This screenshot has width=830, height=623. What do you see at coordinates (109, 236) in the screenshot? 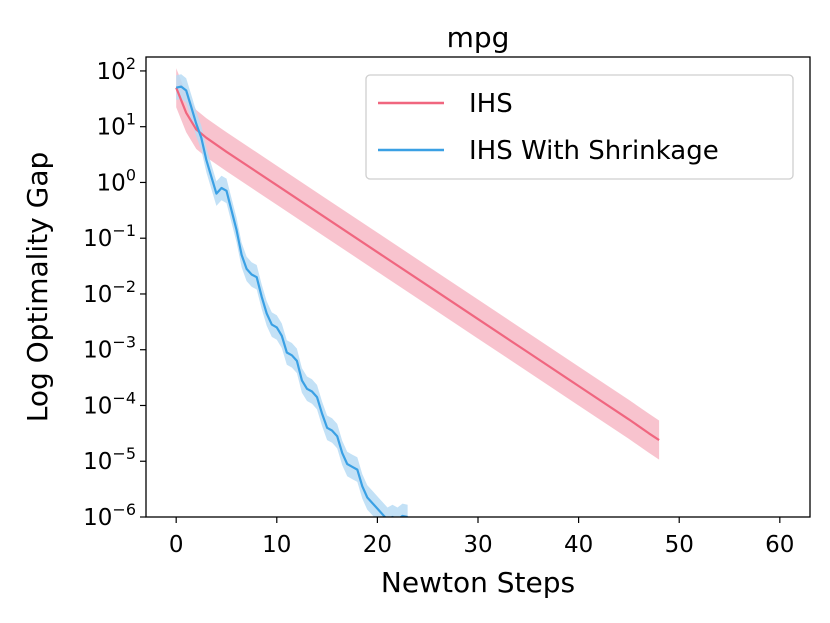
I see `y-tick-label: 10⁻¹` at bounding box center [109, 236].